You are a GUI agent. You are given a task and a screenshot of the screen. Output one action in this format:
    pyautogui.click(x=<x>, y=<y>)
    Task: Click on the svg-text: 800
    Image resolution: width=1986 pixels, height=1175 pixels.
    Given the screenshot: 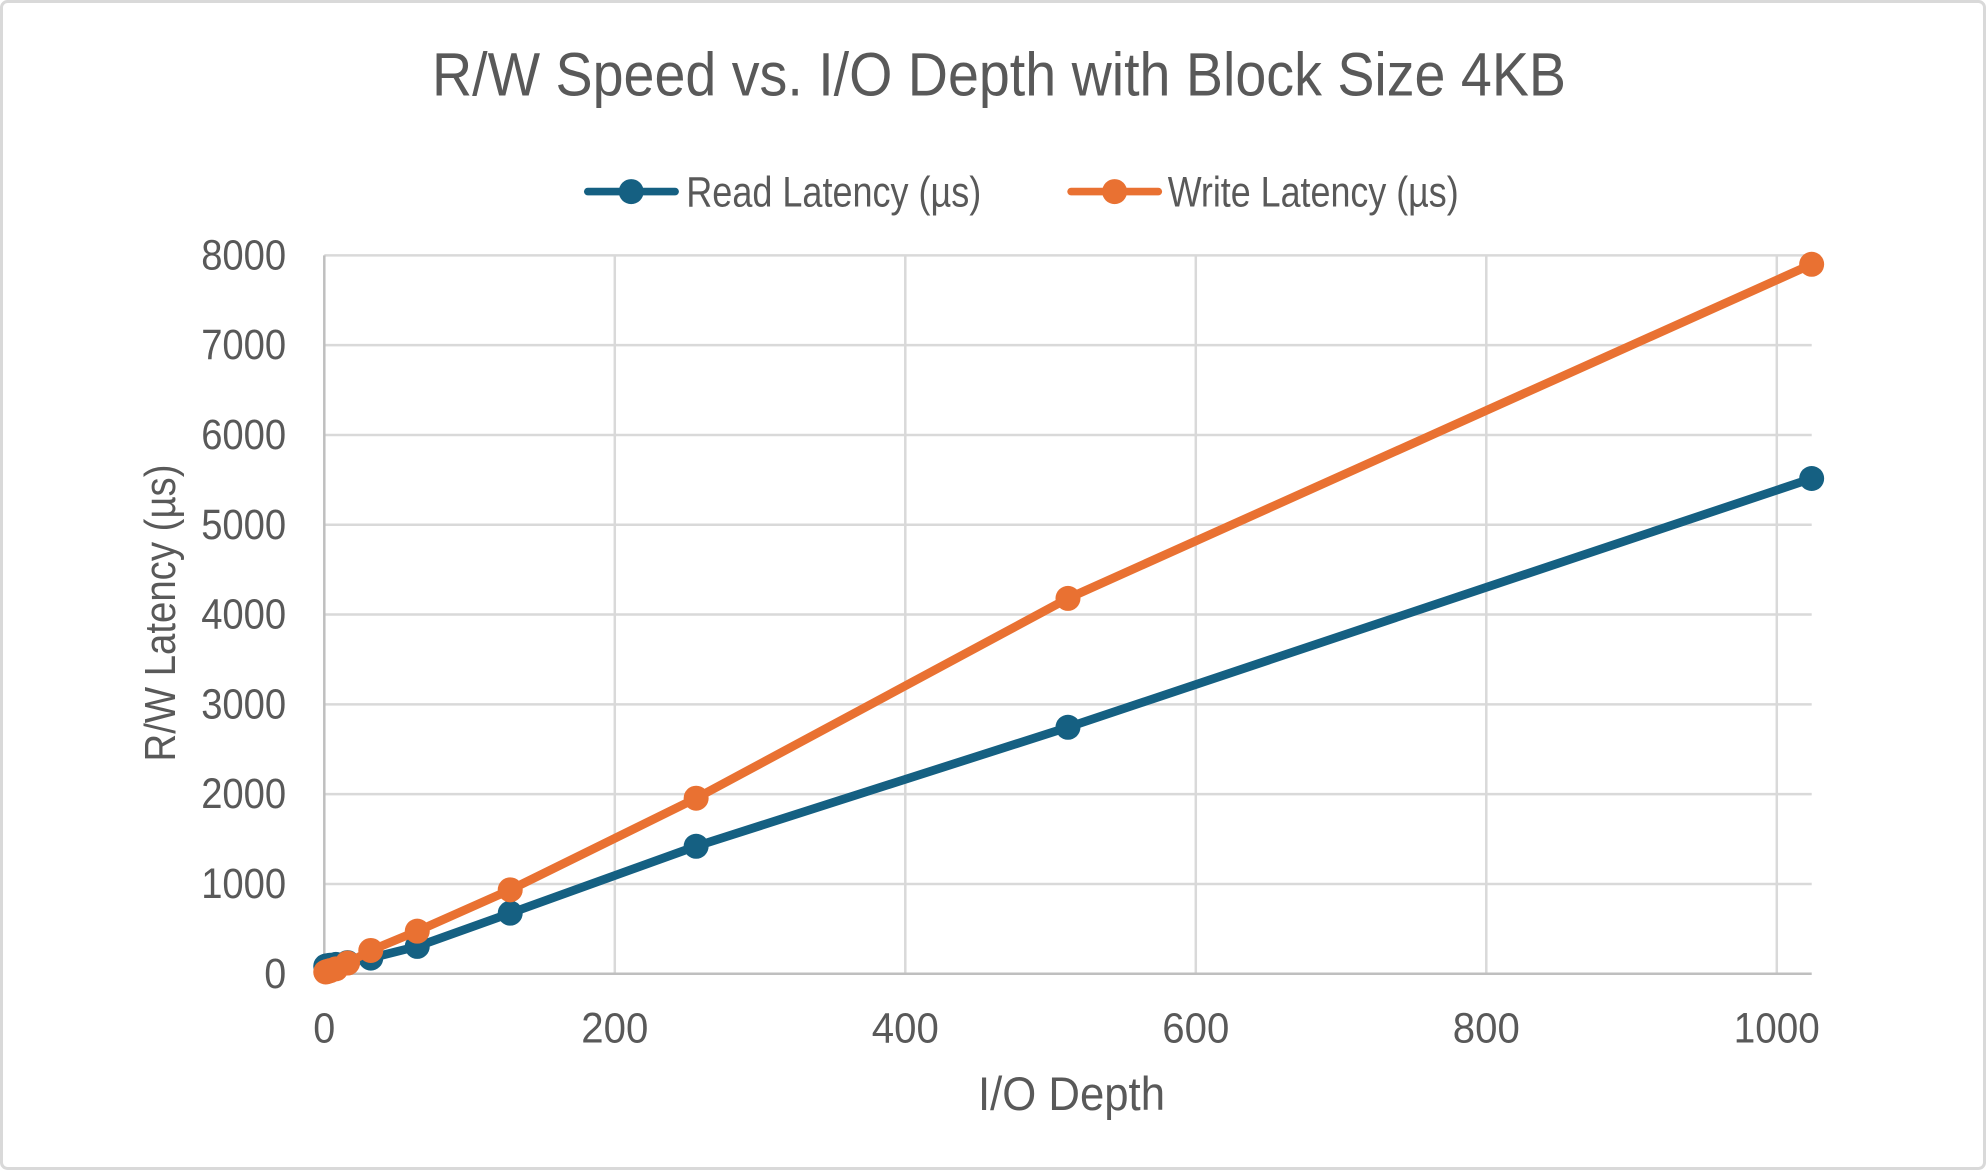 What is the action you would take?
    pyautogui.click(x=1486, y=1029)
    